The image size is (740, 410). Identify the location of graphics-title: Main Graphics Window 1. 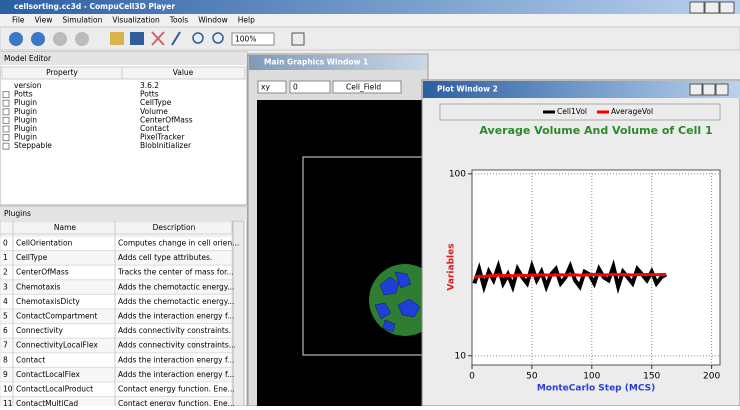
(316, 62).